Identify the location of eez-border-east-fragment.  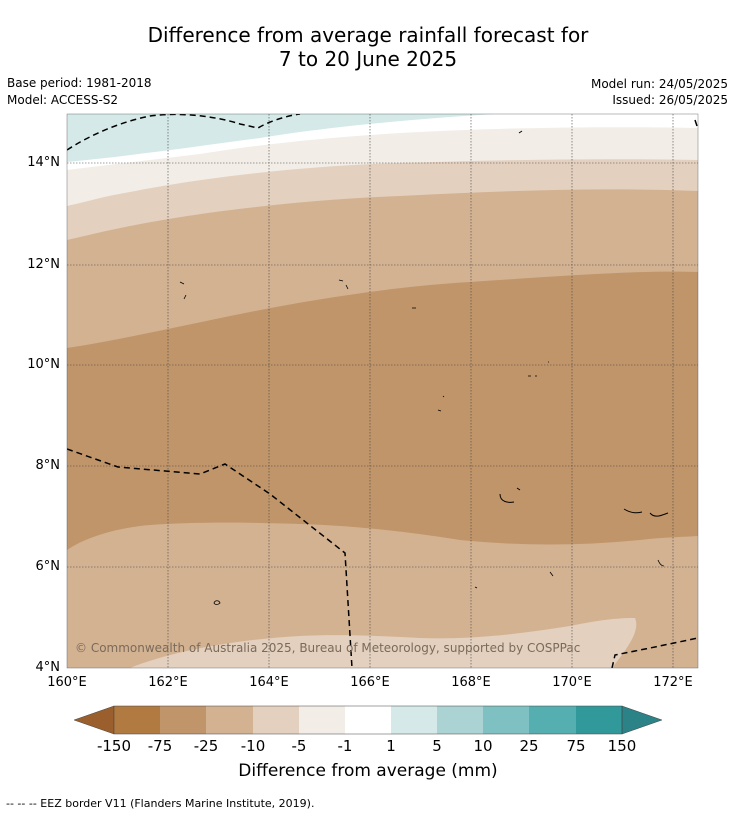
(646, 512).